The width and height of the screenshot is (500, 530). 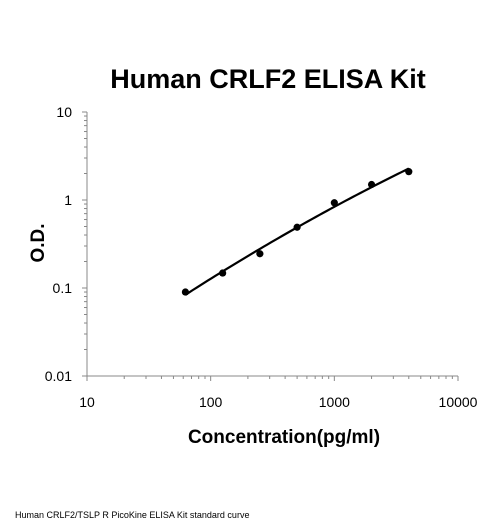 What do you see at coordinates (211, 402) in the screenshot?
I see `x-tick-label: 100` at bounding box center [211, 402].